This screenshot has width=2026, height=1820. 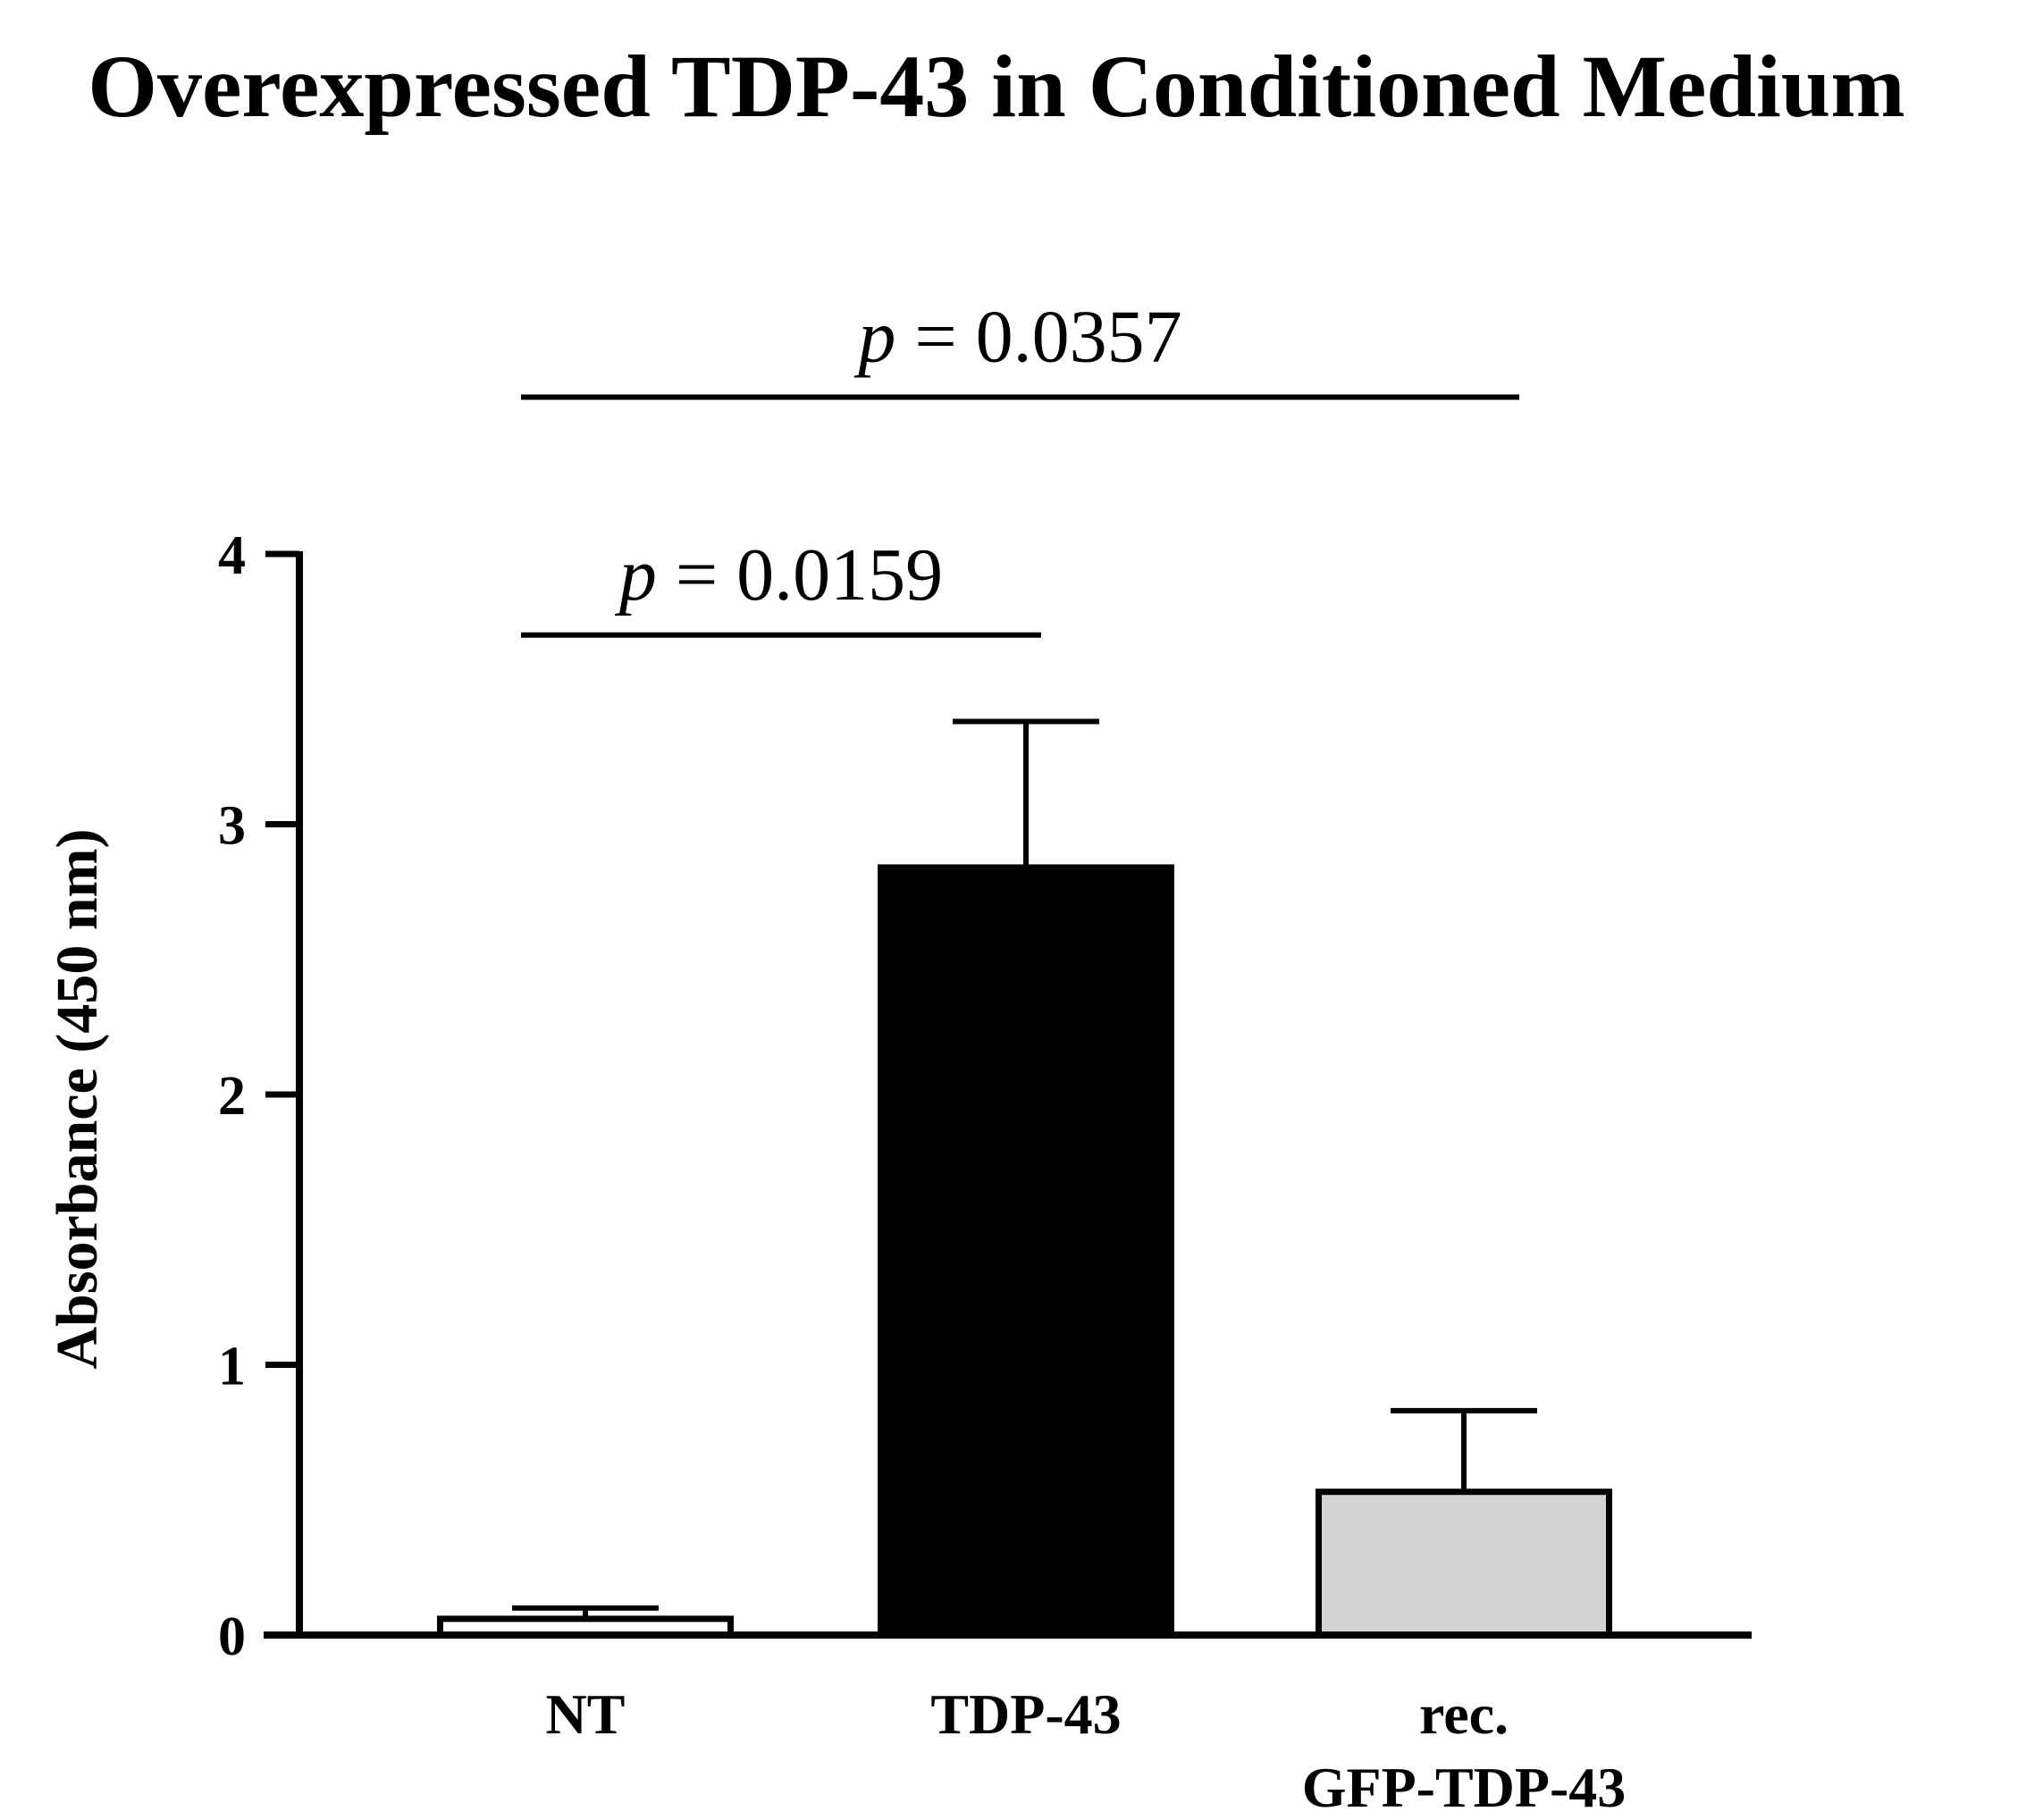 What do you see at coordinates (586, 1714) in the screenshot?
I see `x-tick-label-0: NT` at bounding box center [586, 1714].